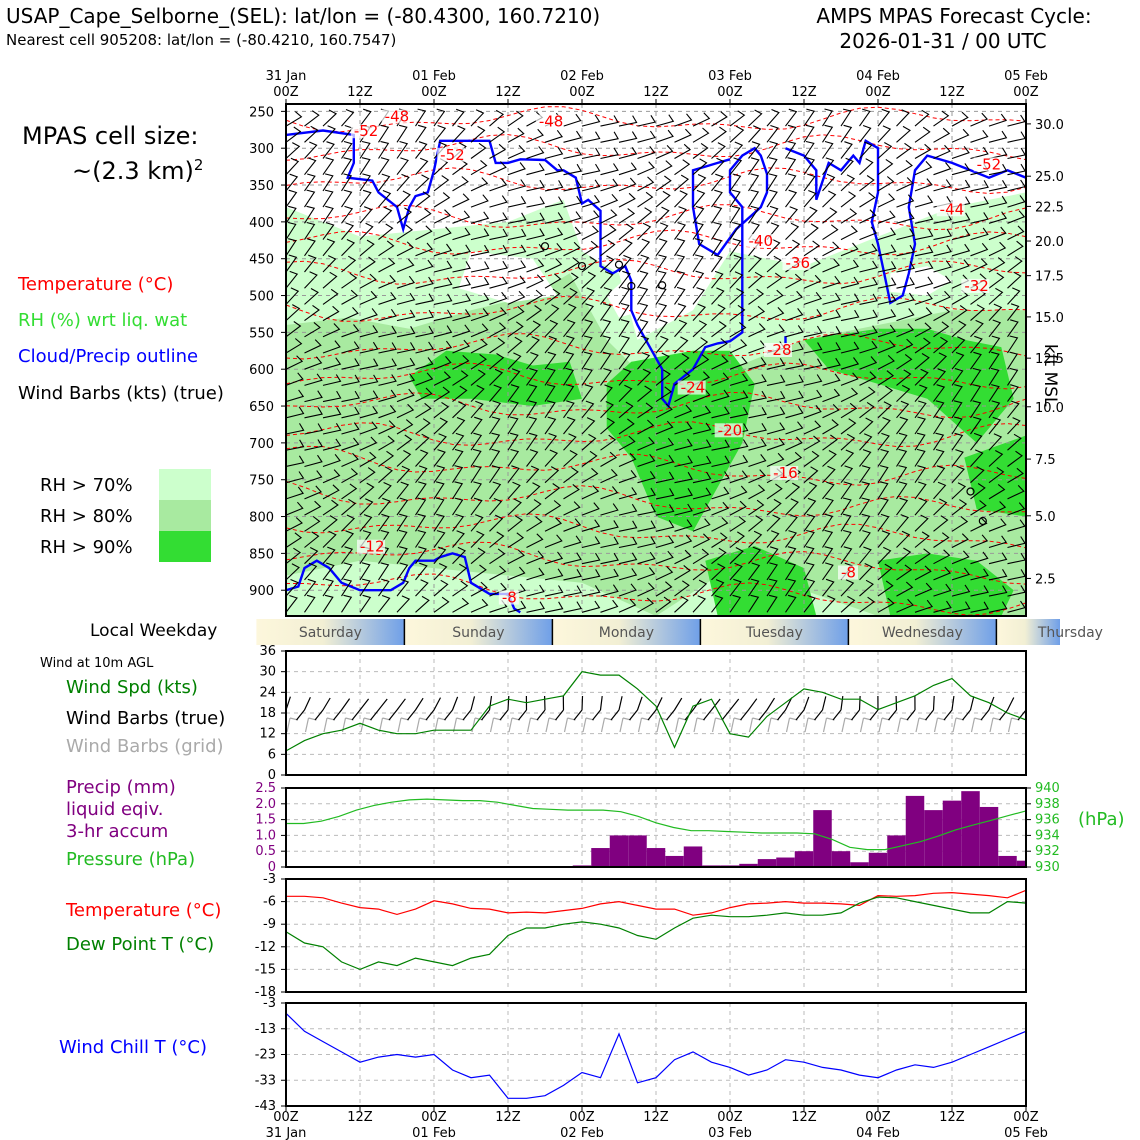 This screenshot has width=1140, height=1140. What do you see at coordinates (976, 286) in the screenshot?
I see `isotherm-label: -32` at bounding box center [976, 286].